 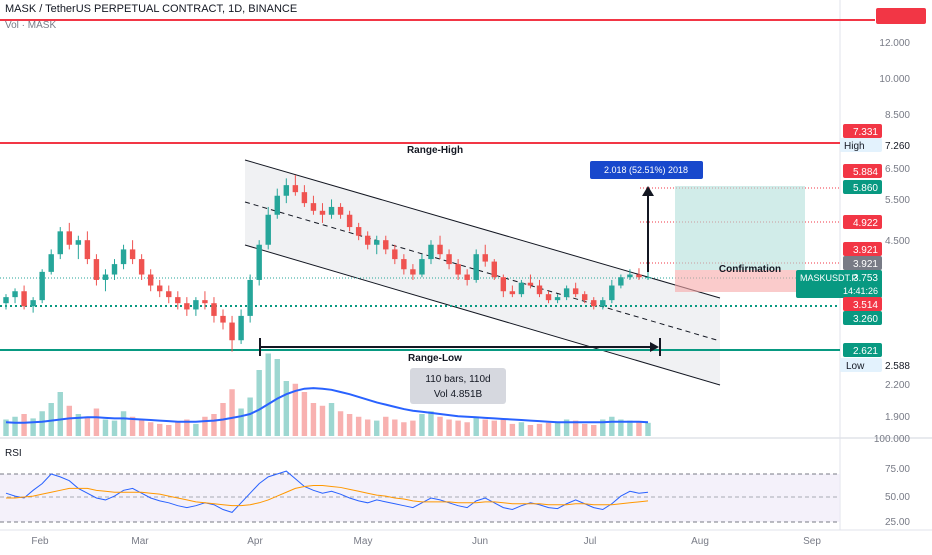 What do you see at coordinates (865, 264) in the screenshot?
I see `gray3921-value: 3.921` at bounding box center [865, 264].